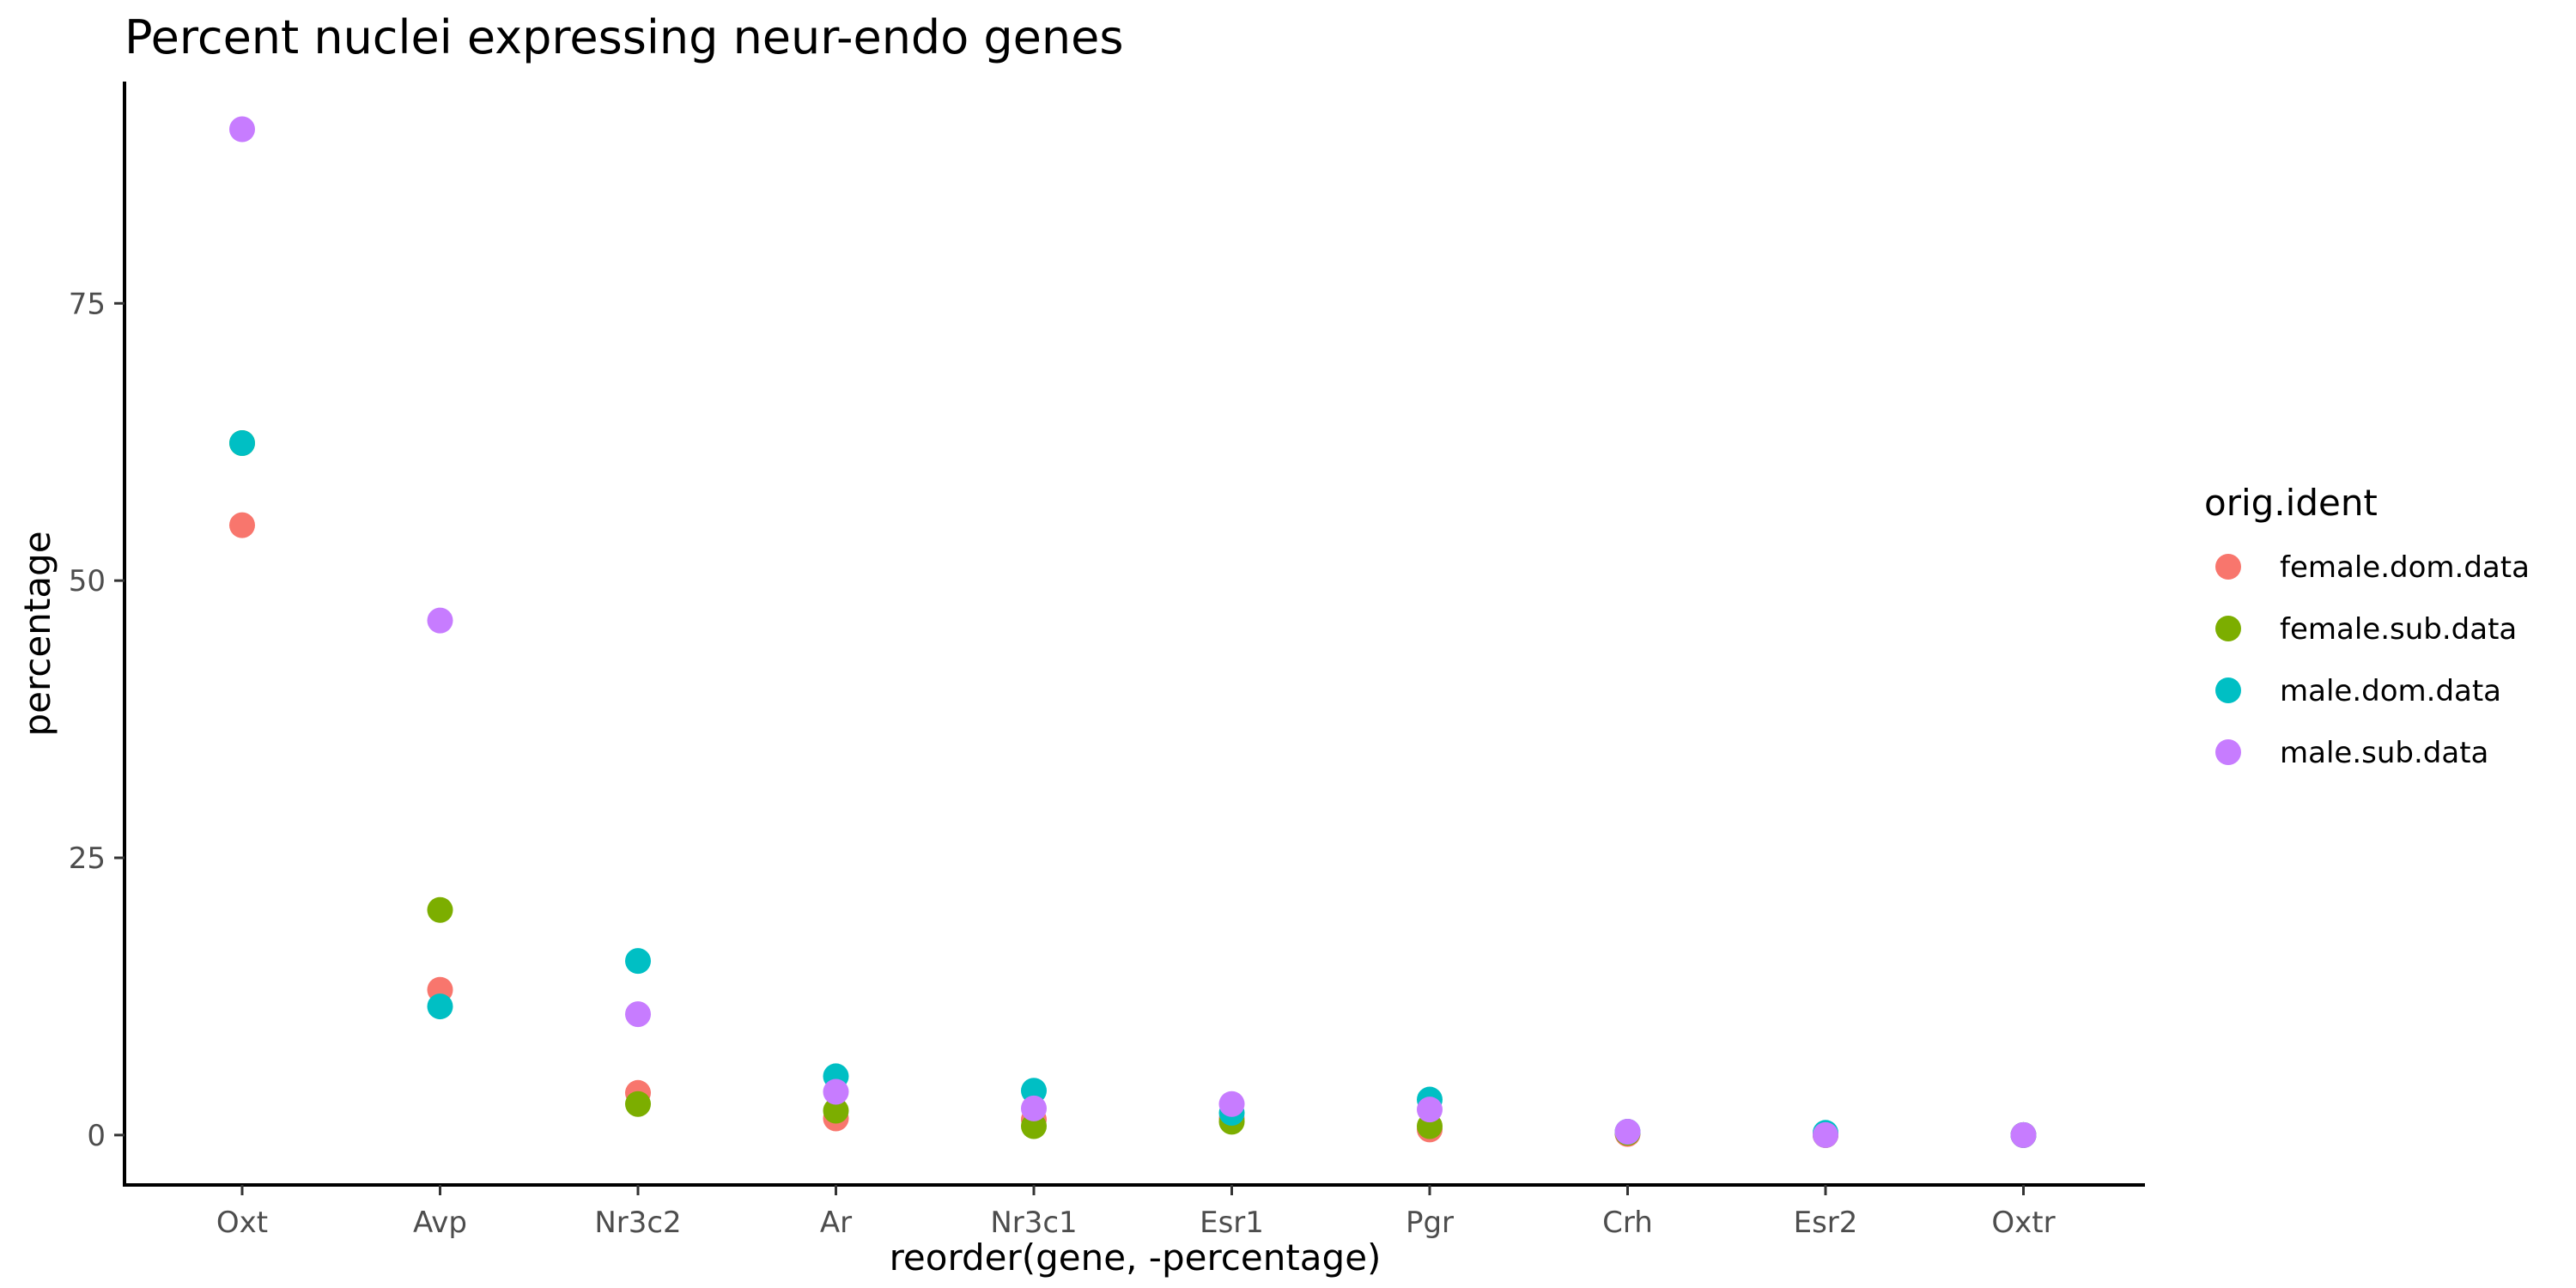  What do you see at coordinates (2390, 691) in the screenshot?
I see `legend-label: male.dom.data` at bounding box center [2390, 691].